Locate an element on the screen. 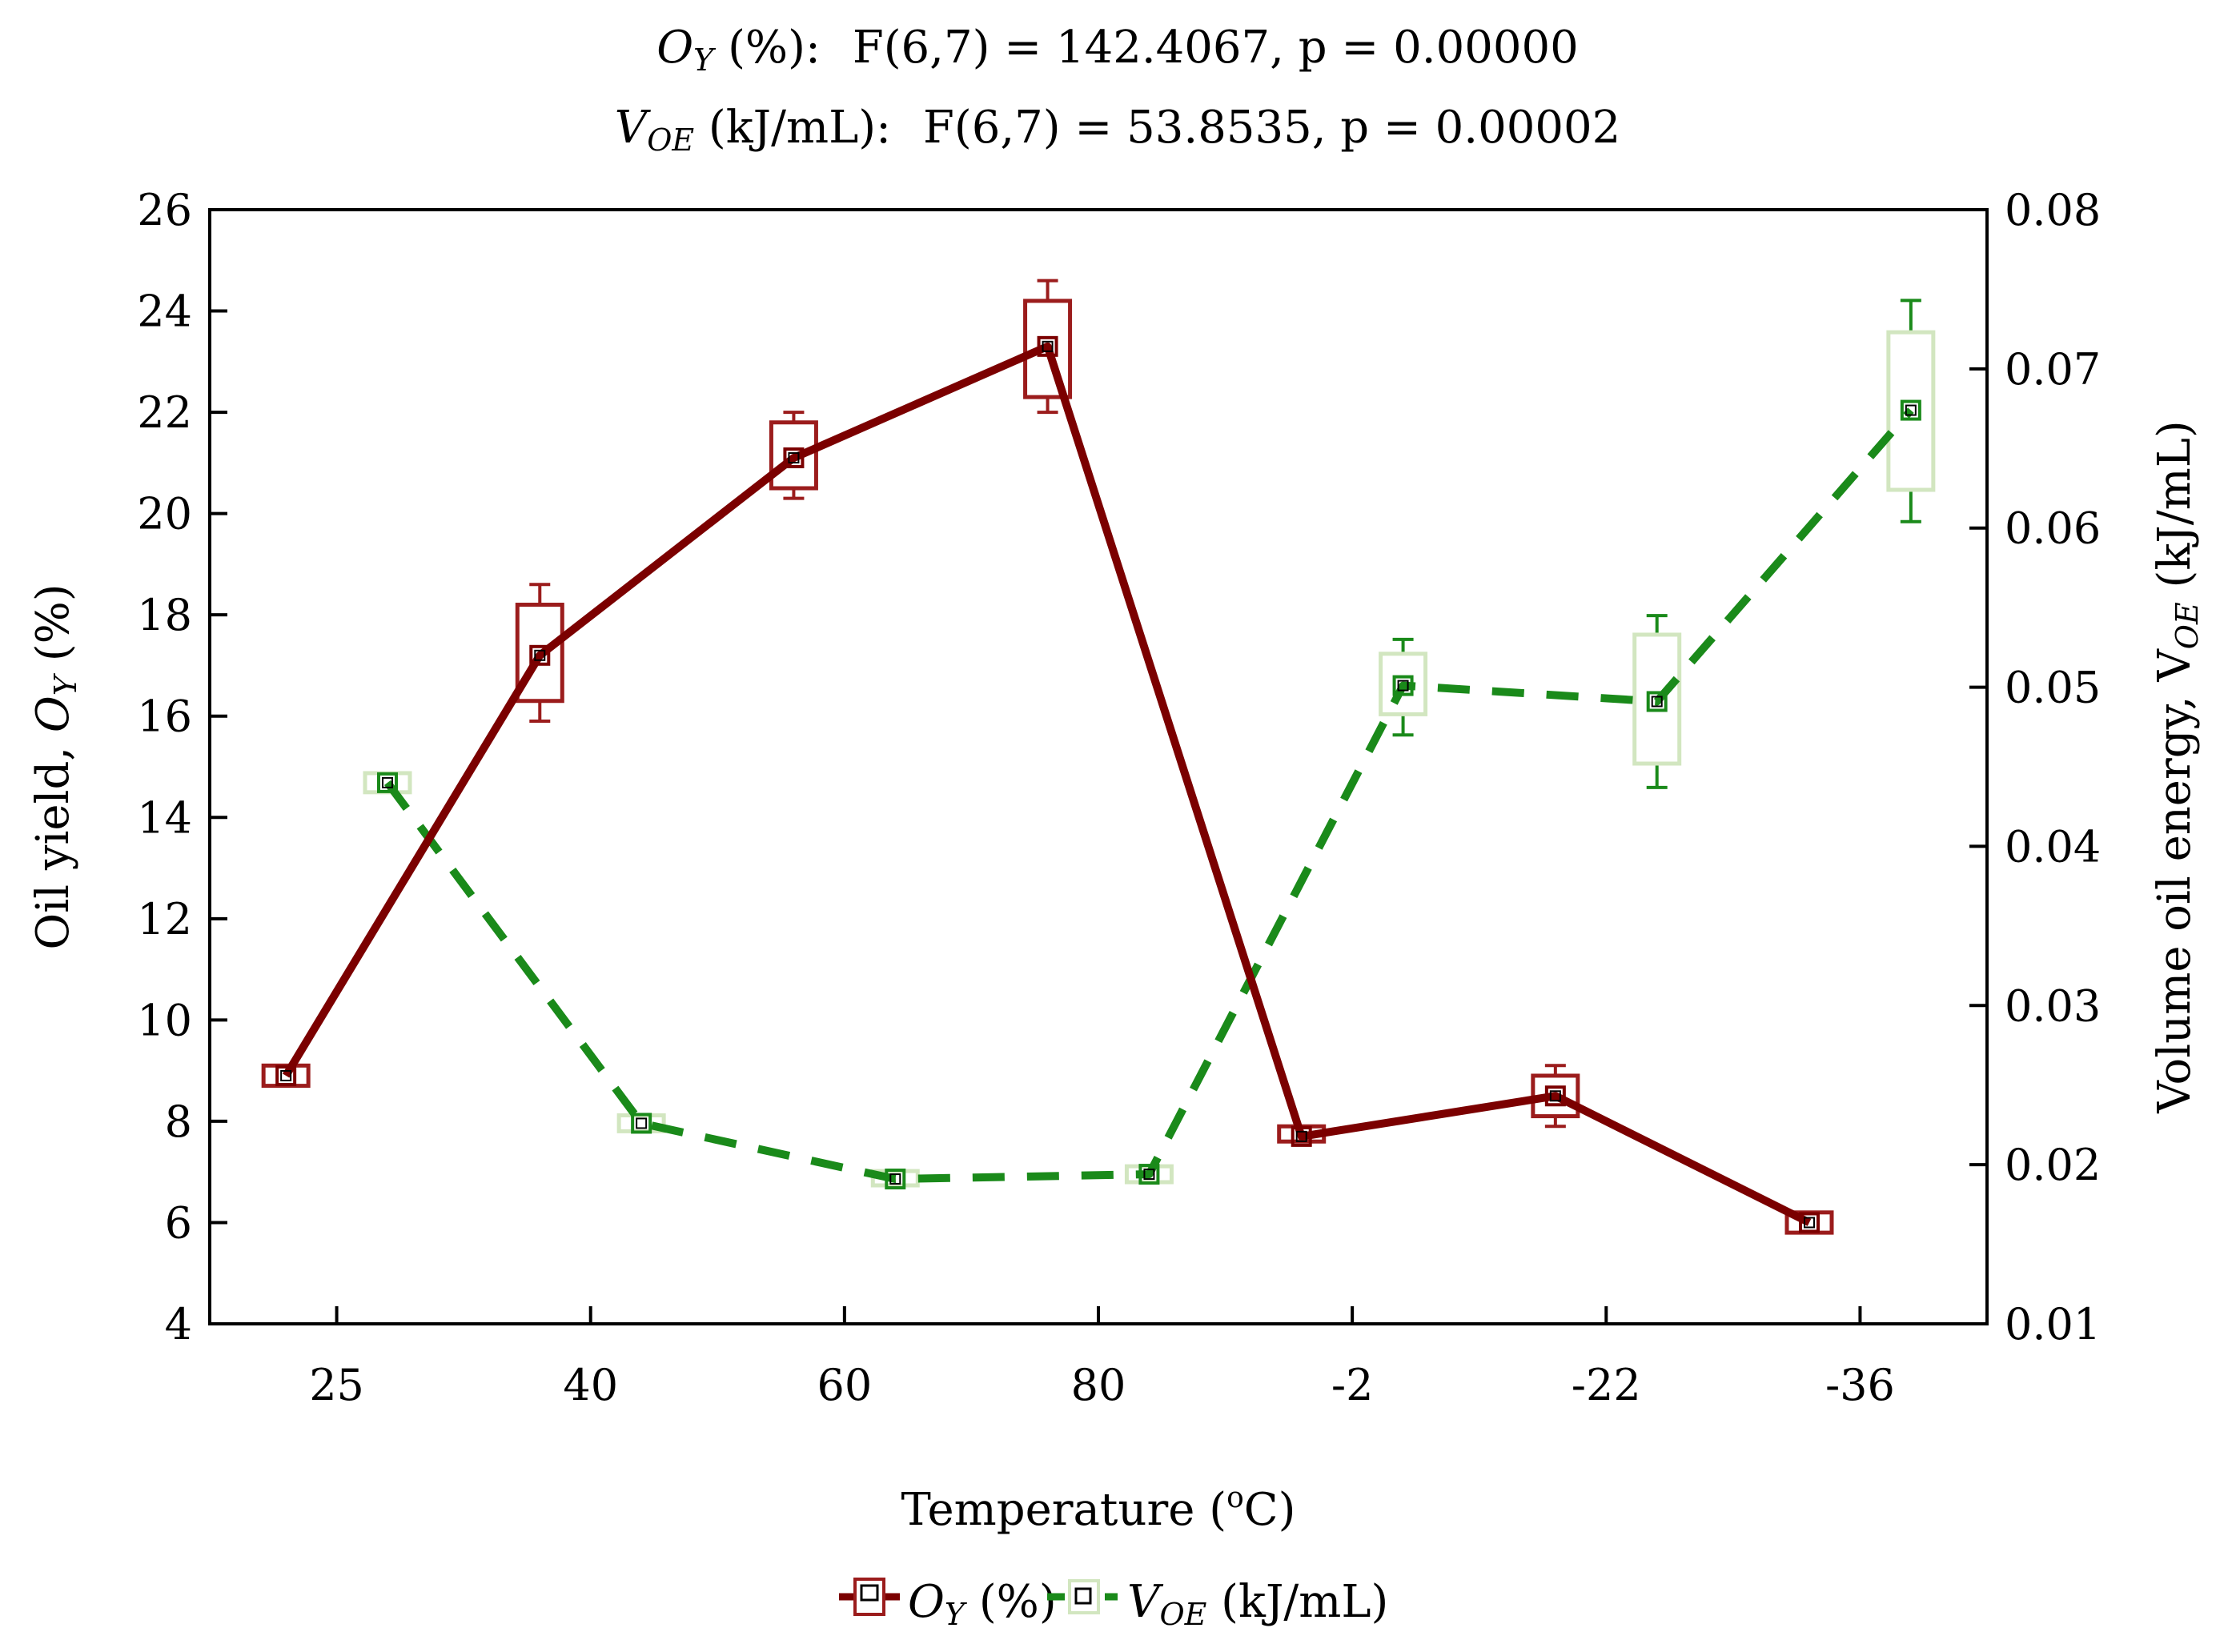 The height and width of the screenshot is (1652, 2236). legend-label-voe: VOE (kJ/mL) is located at coordinates (1257, 1604).